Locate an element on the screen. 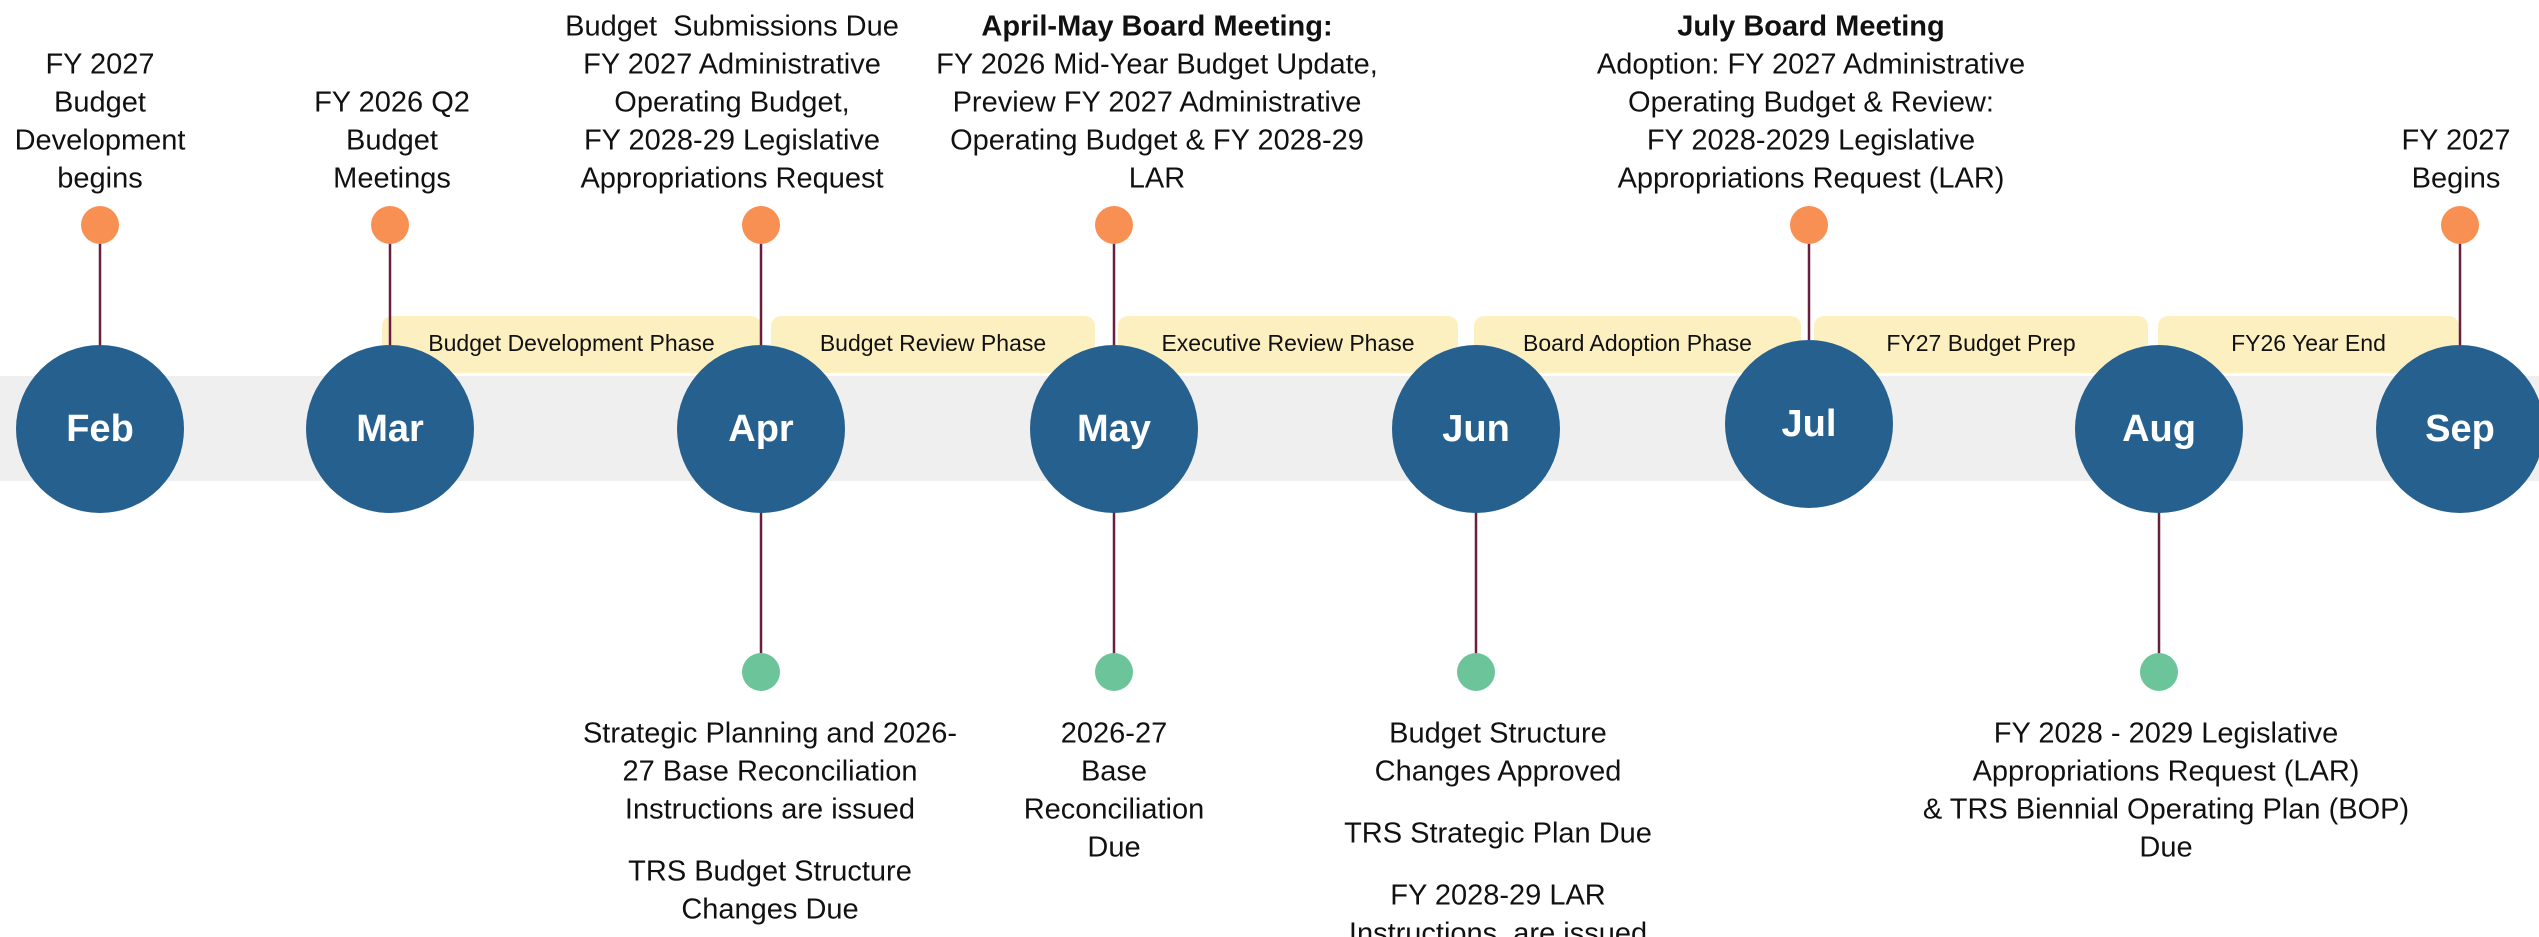  month-label: Mar is located at coordinates (390, 429).